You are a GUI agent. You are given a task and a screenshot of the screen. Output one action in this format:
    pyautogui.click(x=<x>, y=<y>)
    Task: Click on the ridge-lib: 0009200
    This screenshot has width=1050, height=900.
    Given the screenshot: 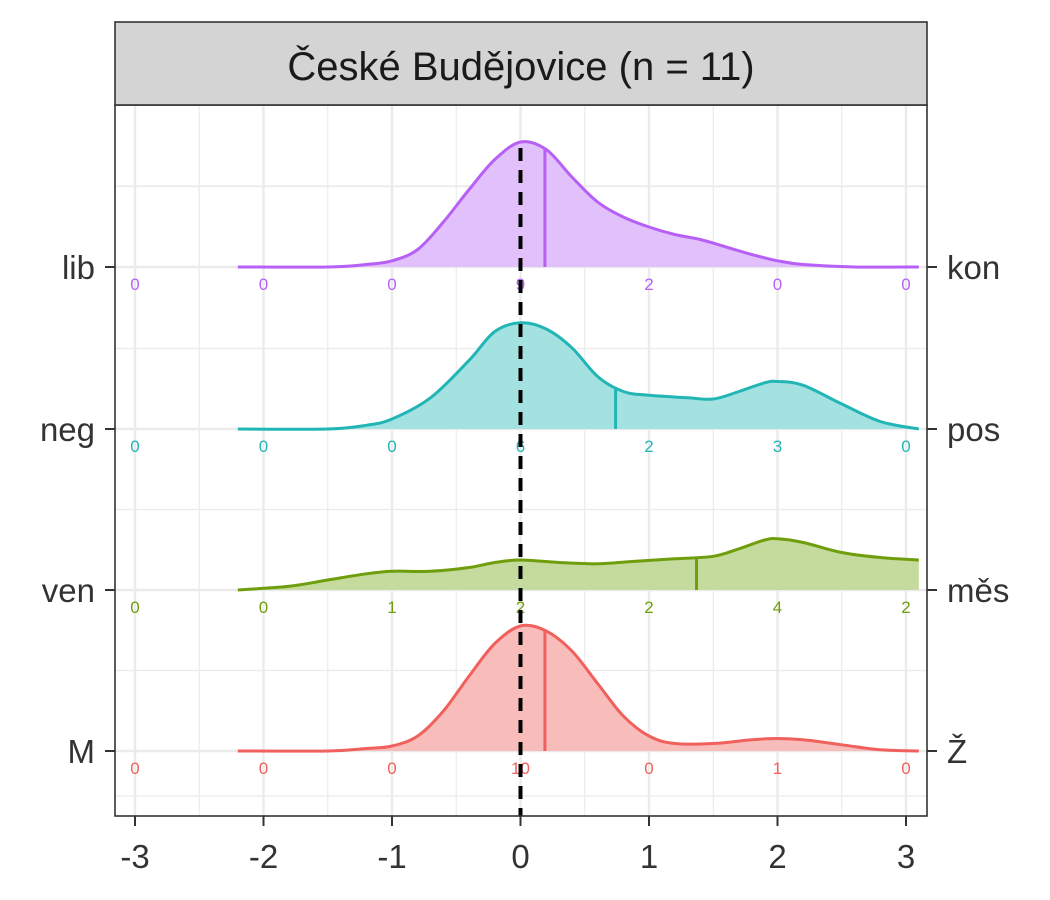 What is the action you would take?
    pyautogui.click(x=524, y=217)
    